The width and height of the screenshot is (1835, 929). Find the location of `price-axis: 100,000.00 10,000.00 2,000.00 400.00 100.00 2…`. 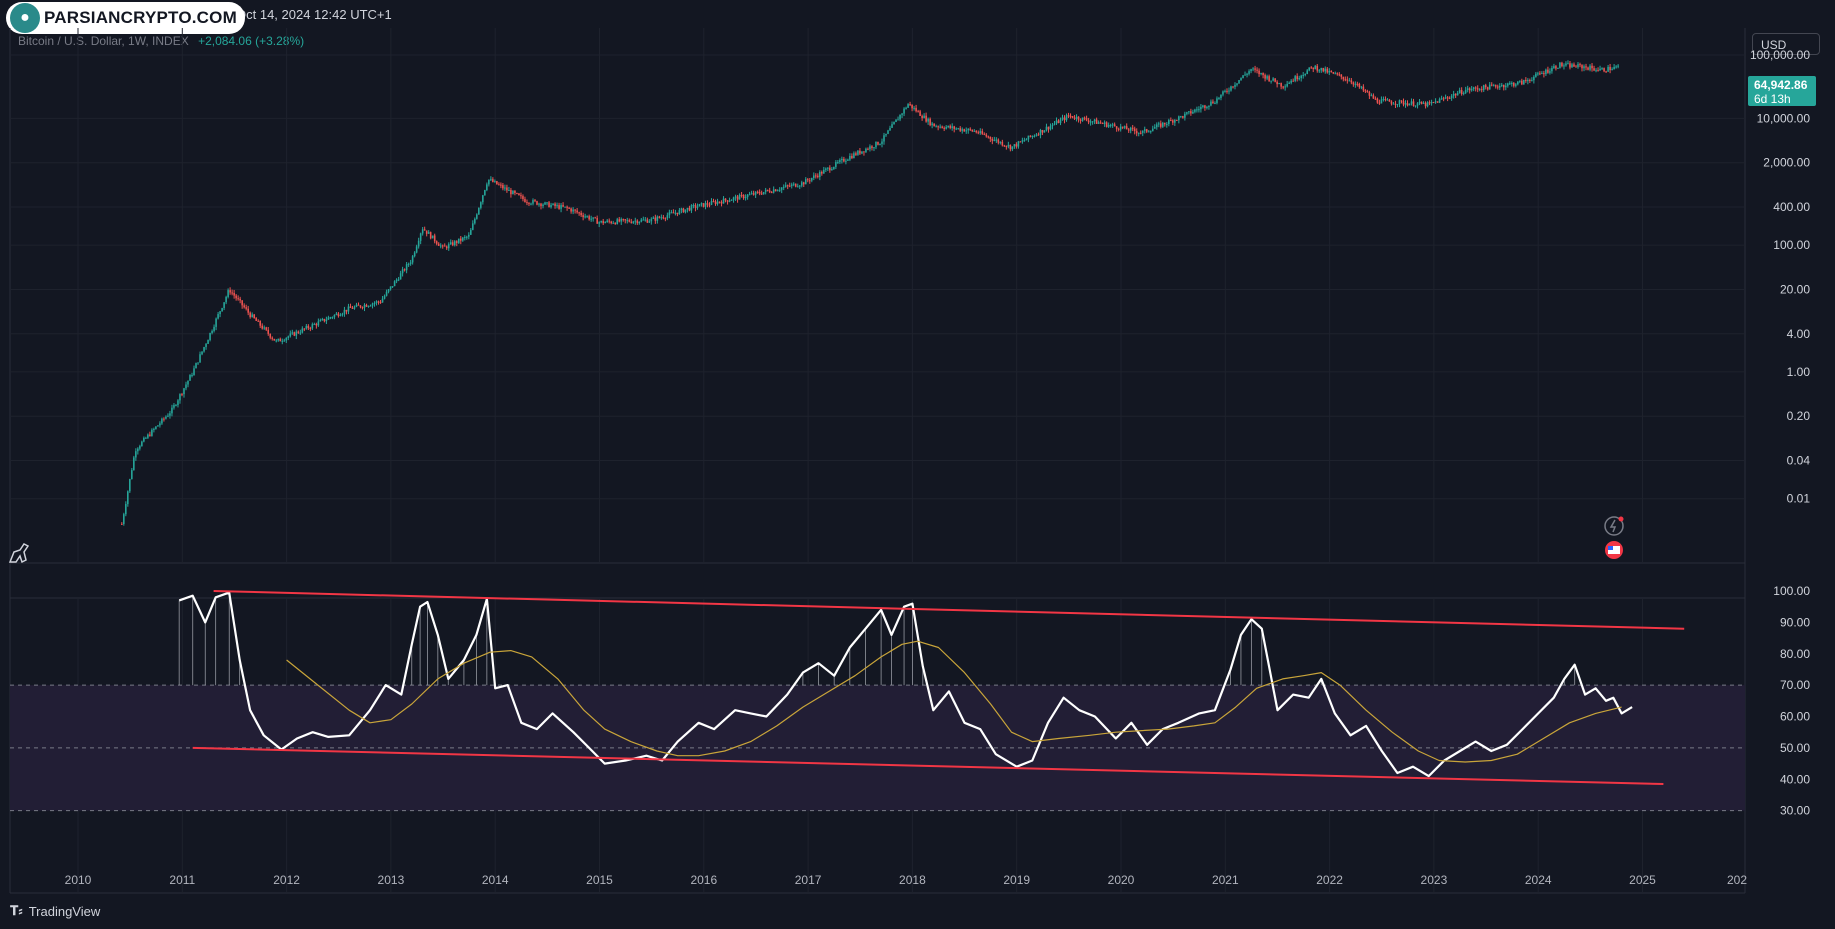

price-axis: 100,000.00 10,000.00 2,000.00 400.00 100.00 2… is located at coordinates (1780, 277).